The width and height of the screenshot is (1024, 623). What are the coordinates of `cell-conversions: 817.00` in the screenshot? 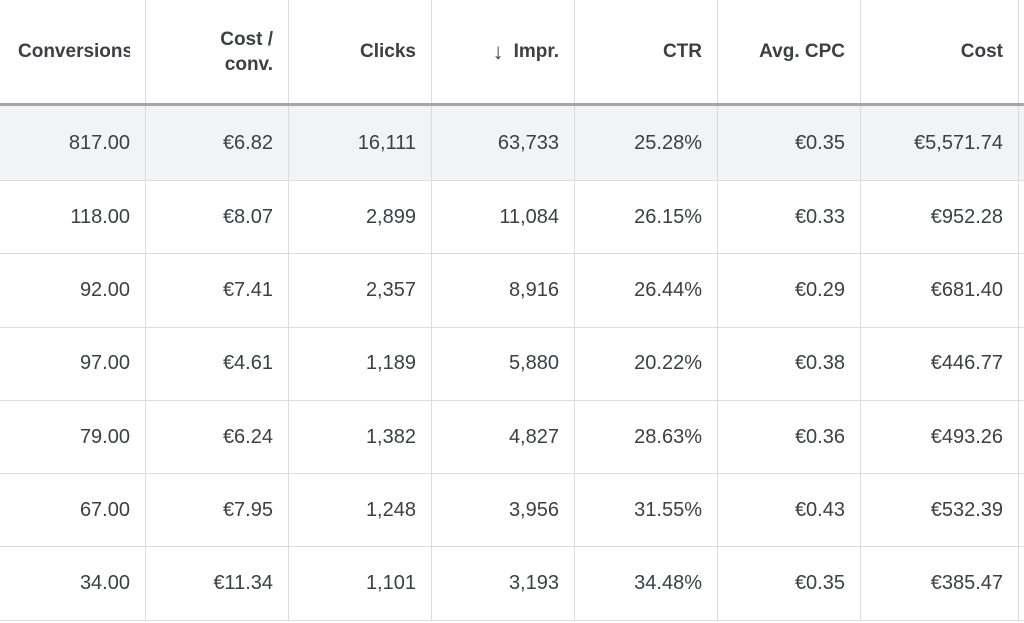 It's located at (73, 143).